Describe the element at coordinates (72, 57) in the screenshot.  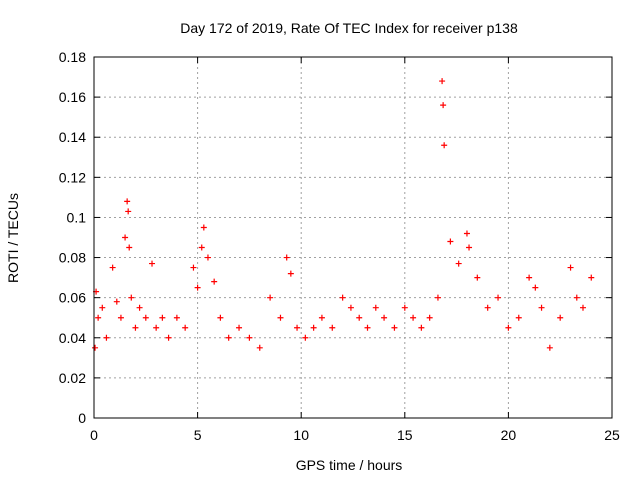
I see `y-tick-label: 0.18` at that location.